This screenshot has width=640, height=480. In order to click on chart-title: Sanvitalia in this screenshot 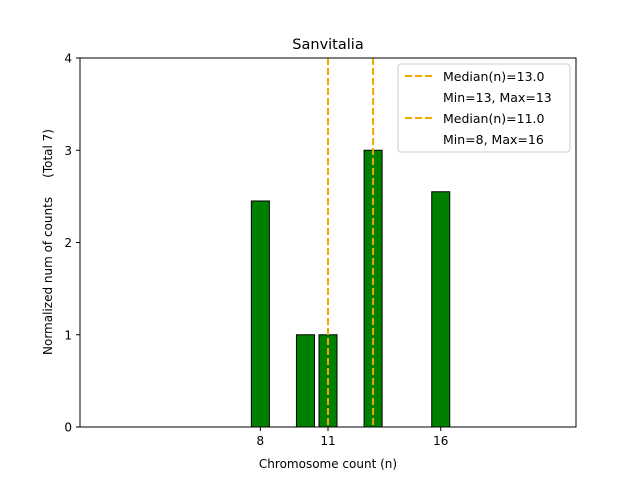, I will do `click(327, 45)`.